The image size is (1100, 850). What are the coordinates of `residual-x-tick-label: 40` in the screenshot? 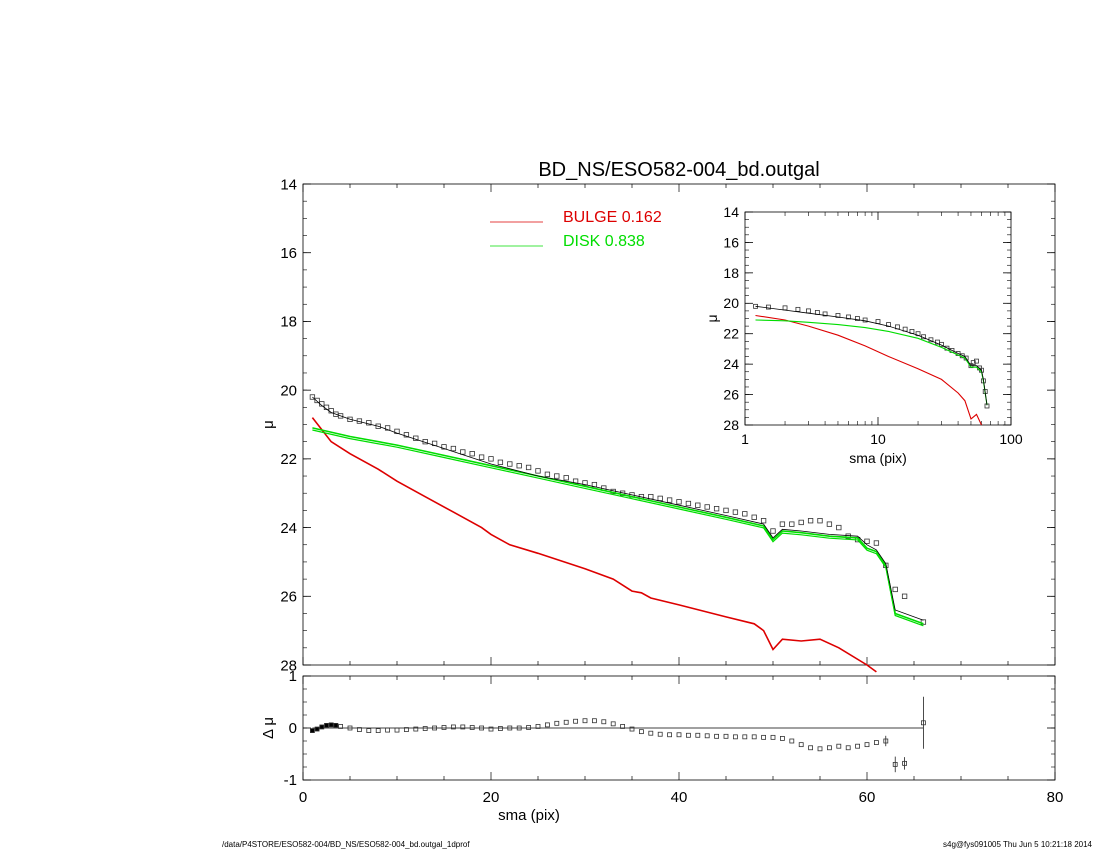 It's located at (679, 797).